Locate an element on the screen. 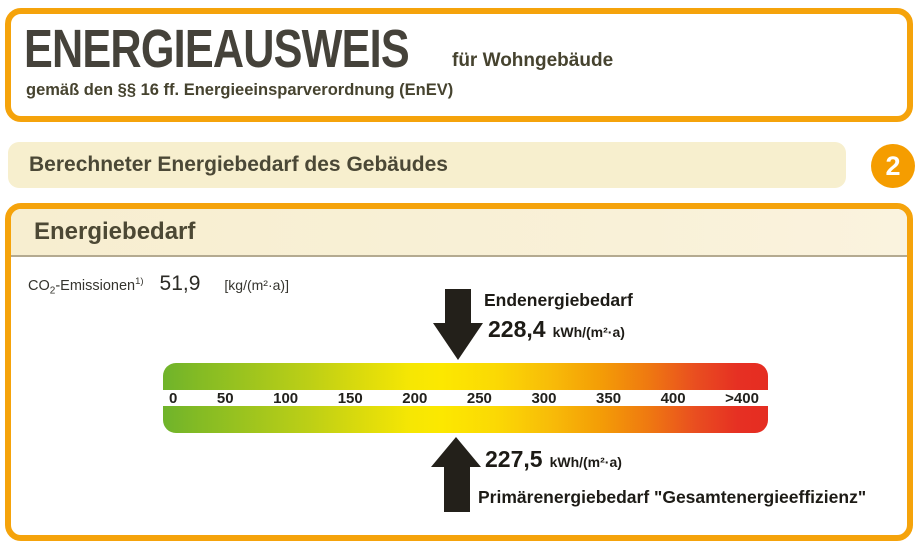 This screenshot has height=547, width=918. footnote-marker: 1) is located at coordinates (139, 282).